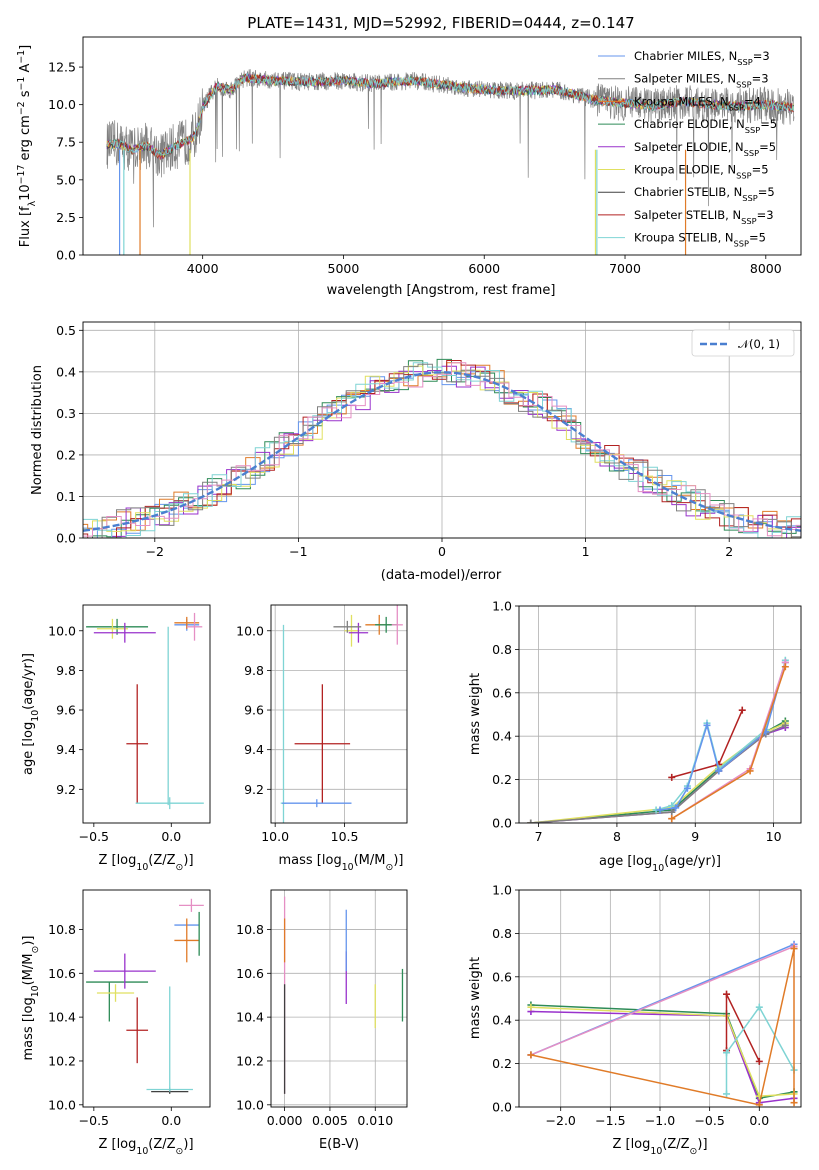  Describe the element at coordinates (561, 1120) in the screenshot. I see `x-tick-label: −2.0` at that location.